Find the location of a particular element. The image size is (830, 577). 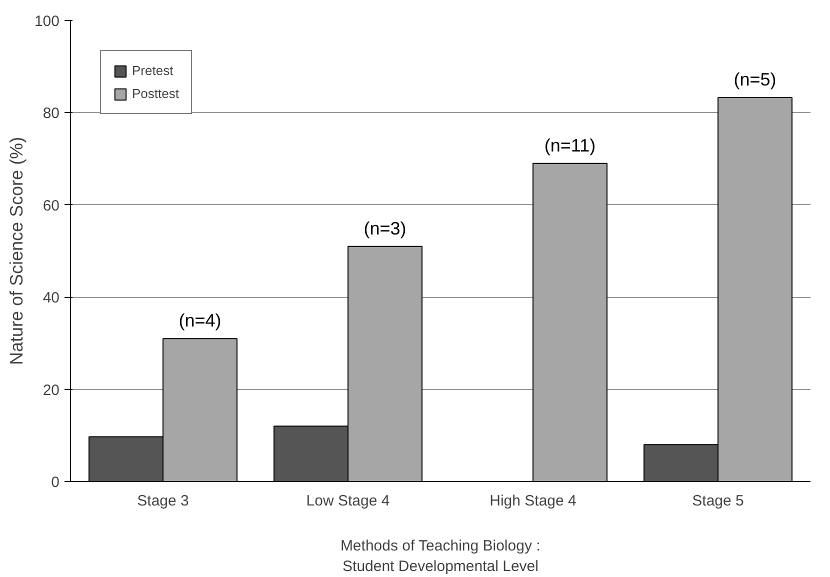

x-tick-label: Stage 5 is located at coordinates (718, 501).